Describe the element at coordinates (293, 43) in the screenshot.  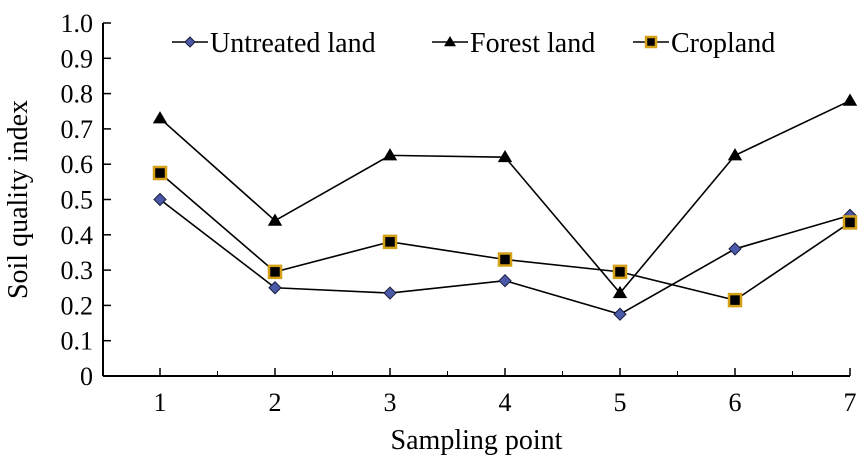
I see `legend-label: Untreated land` at that location.